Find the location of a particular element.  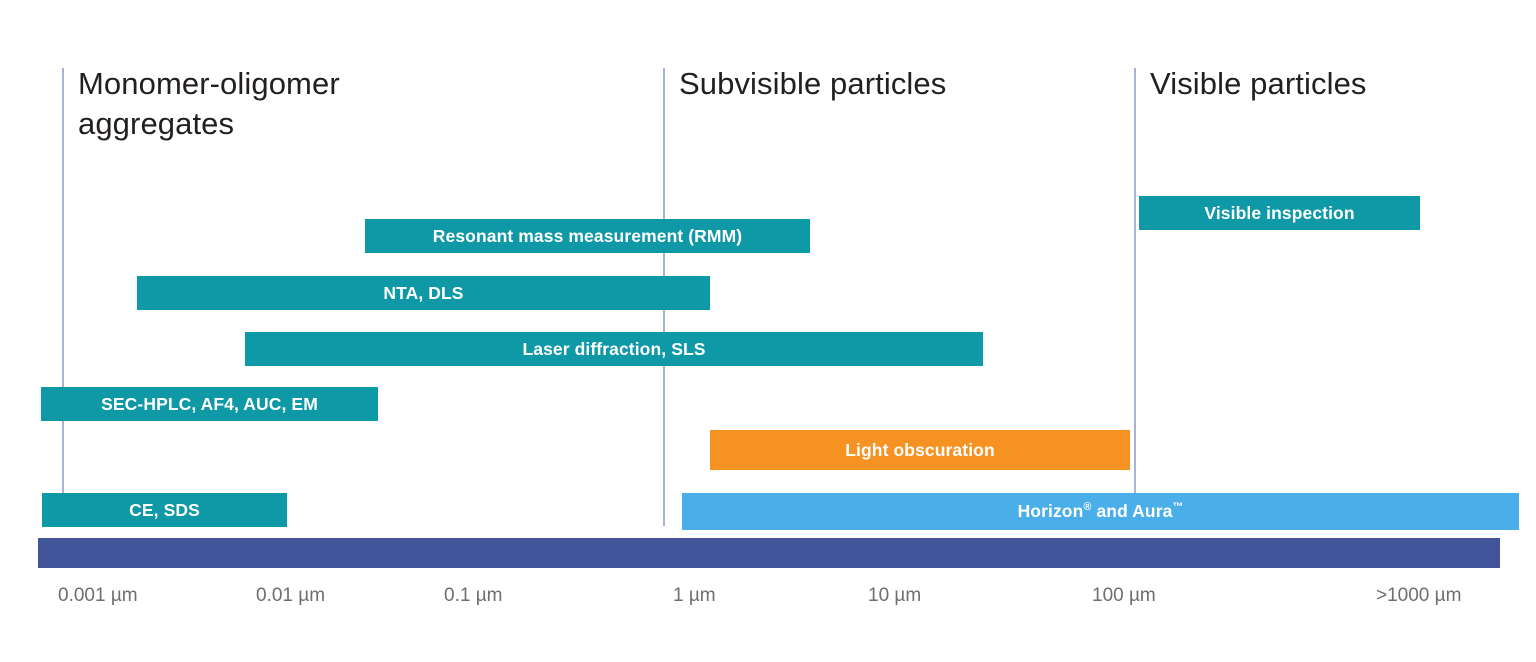

category-divider-left is located at coordinates (63, 297).